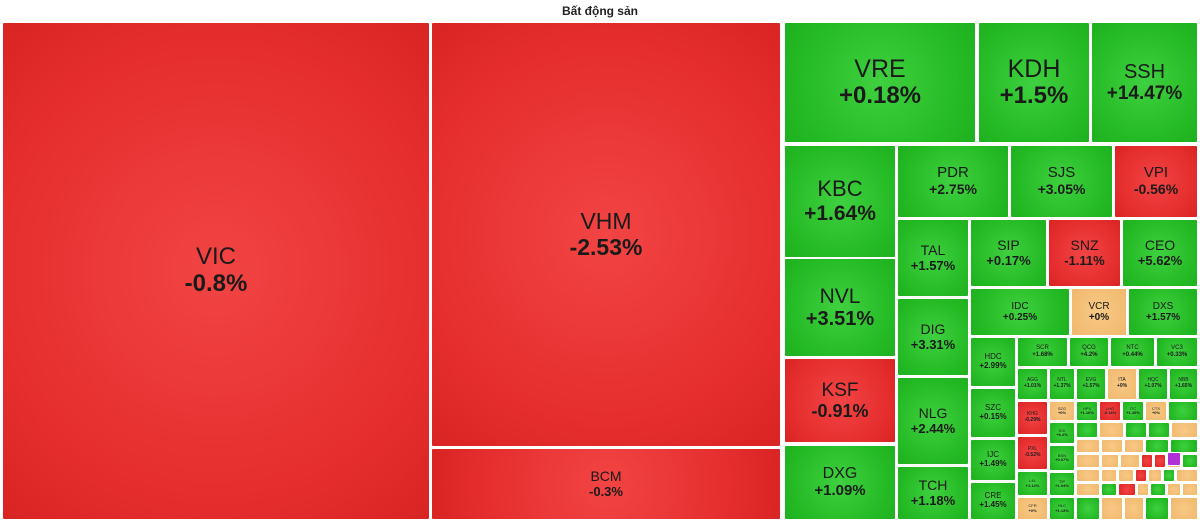  Describe the element at coordinates (840, 474) in the screenshot. I see `tile-symbol: DXG` at that location.